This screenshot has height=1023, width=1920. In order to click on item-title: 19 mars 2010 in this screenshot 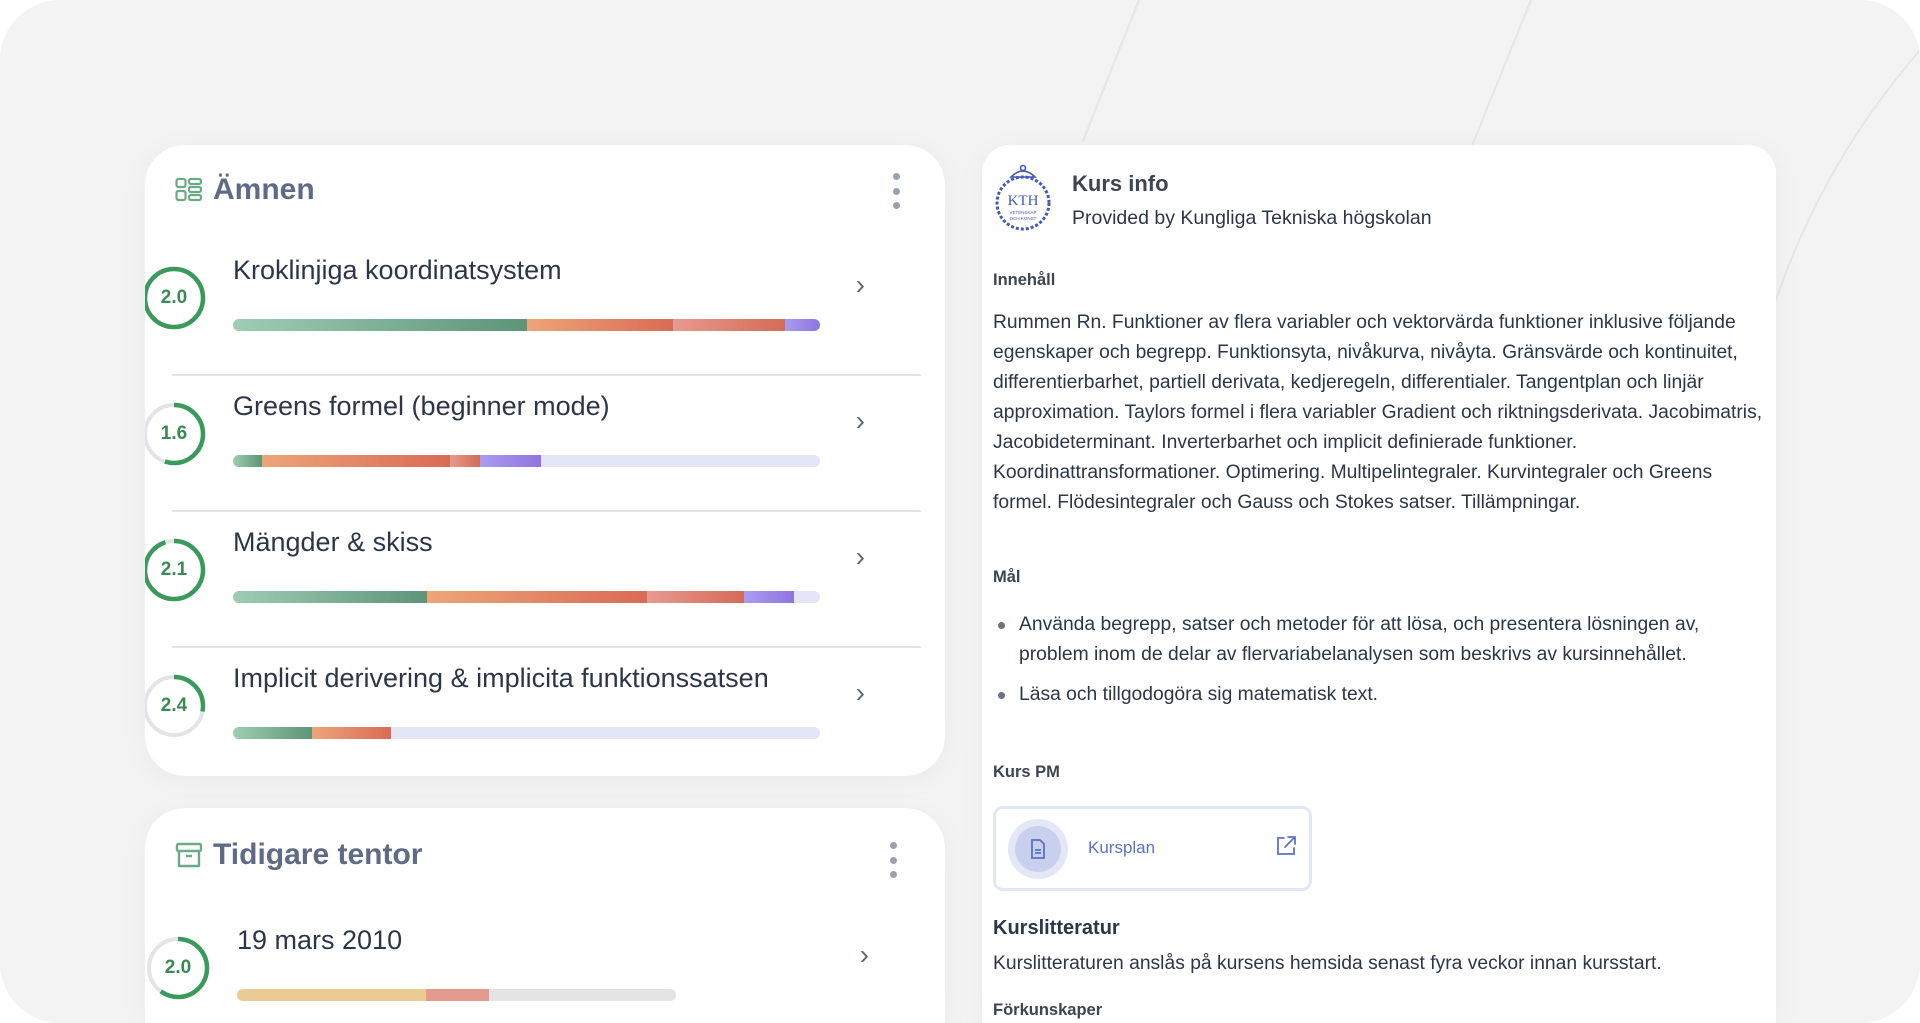, I will do `click(320, 940)`.